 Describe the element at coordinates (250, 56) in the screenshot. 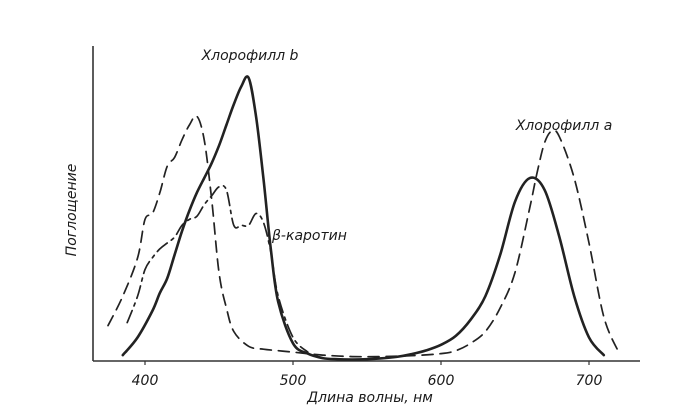

I see `curve-label-хлорофилл-b: Хлорофилл b` at that location.